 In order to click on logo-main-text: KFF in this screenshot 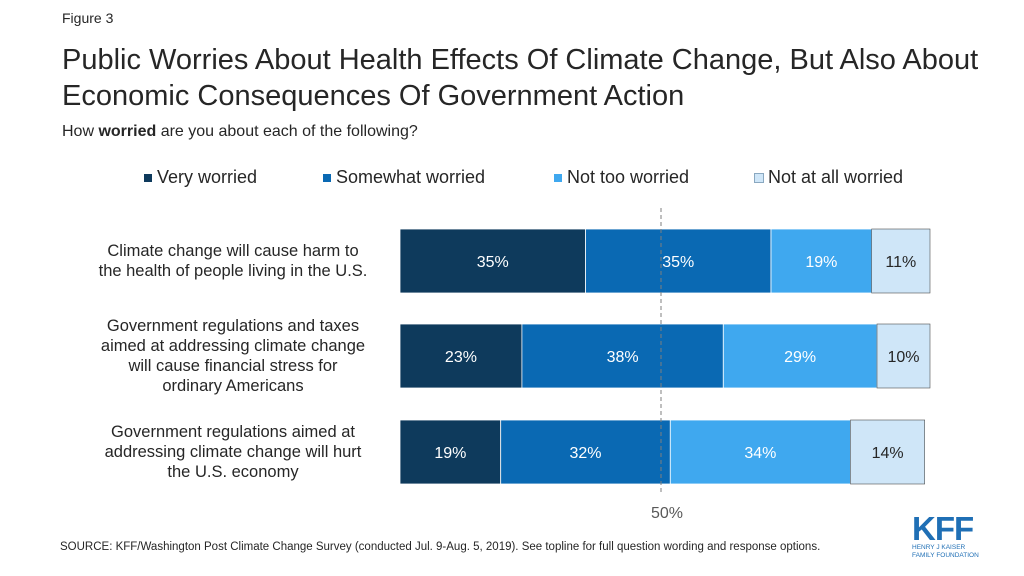, I will do `click(942, 528)`.